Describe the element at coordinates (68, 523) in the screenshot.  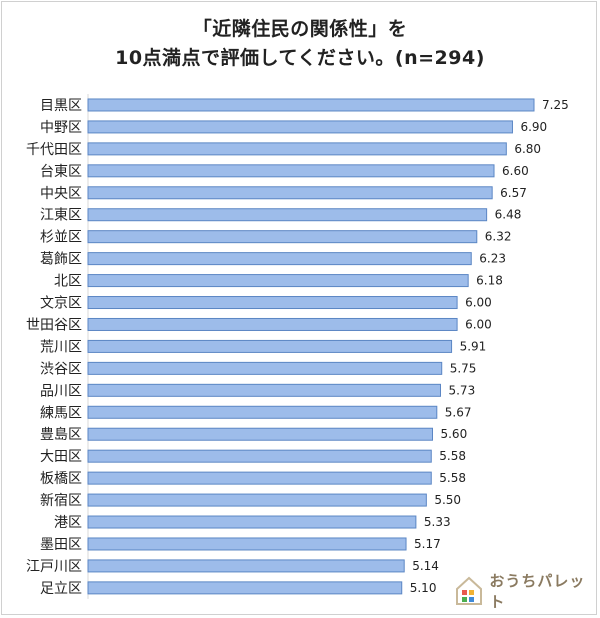
I see `category-label: 港区` at that location.